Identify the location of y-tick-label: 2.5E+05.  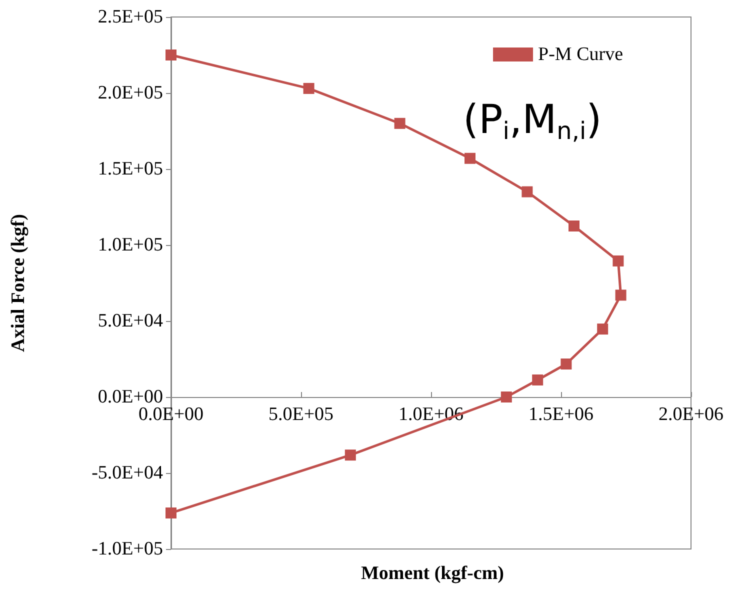
(130, 17).